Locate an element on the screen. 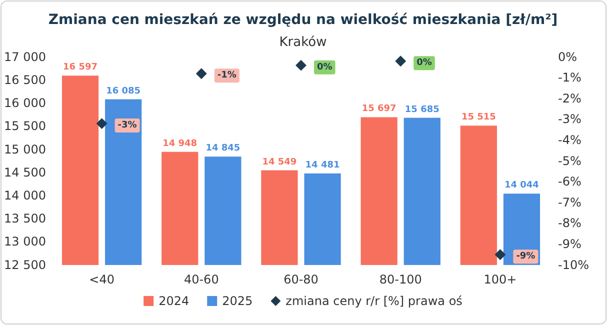 This screenshot has width=607, height=325. data-label: 15 697 is located at coordinates (379, 109).